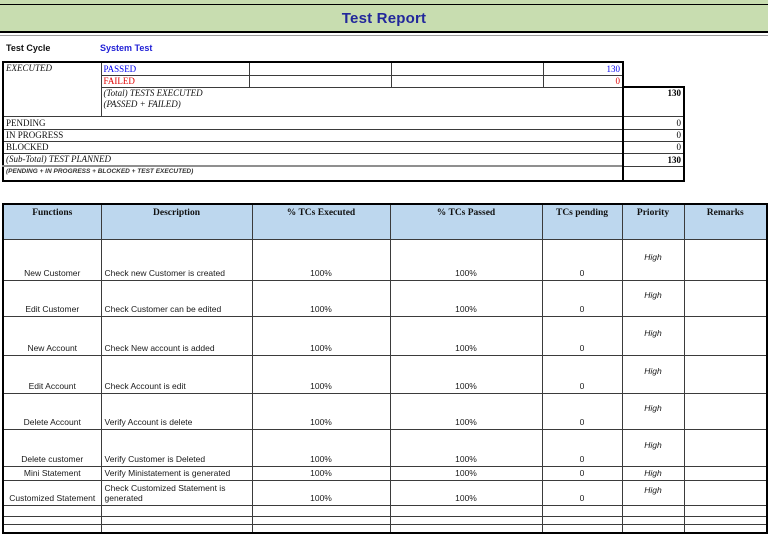 Image resolution: width=768 pixels, height=538 pixels. Describe the element at coordinates (176, 447) in the screenshot. I see `description-cell: Verify Customer is Deleted` at that location.